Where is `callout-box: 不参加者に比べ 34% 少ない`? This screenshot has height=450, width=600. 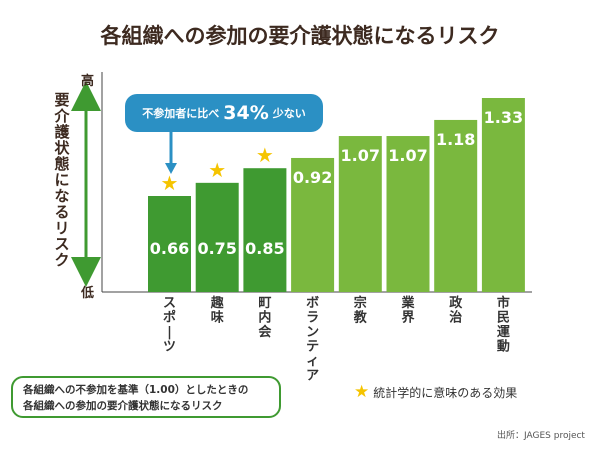 callout-box: 不参加者に比べ 34% 少ない is located at coordinates (224, 113).